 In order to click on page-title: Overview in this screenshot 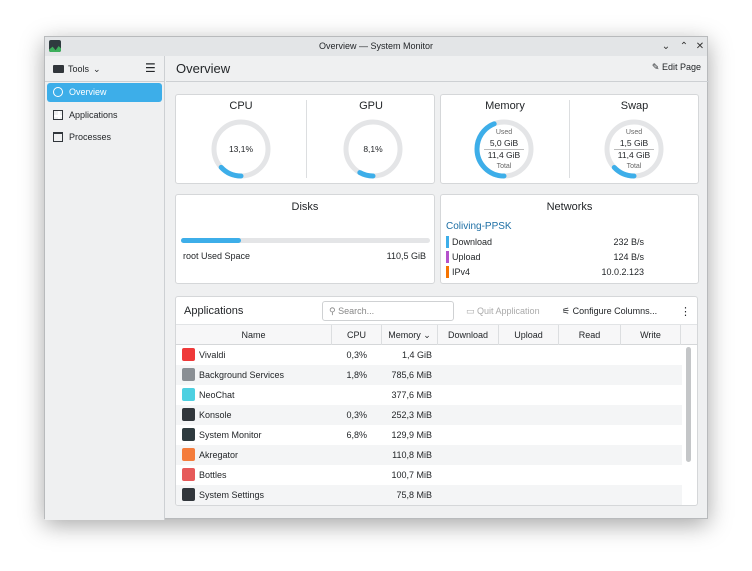, I will do `click(203, 68)`.